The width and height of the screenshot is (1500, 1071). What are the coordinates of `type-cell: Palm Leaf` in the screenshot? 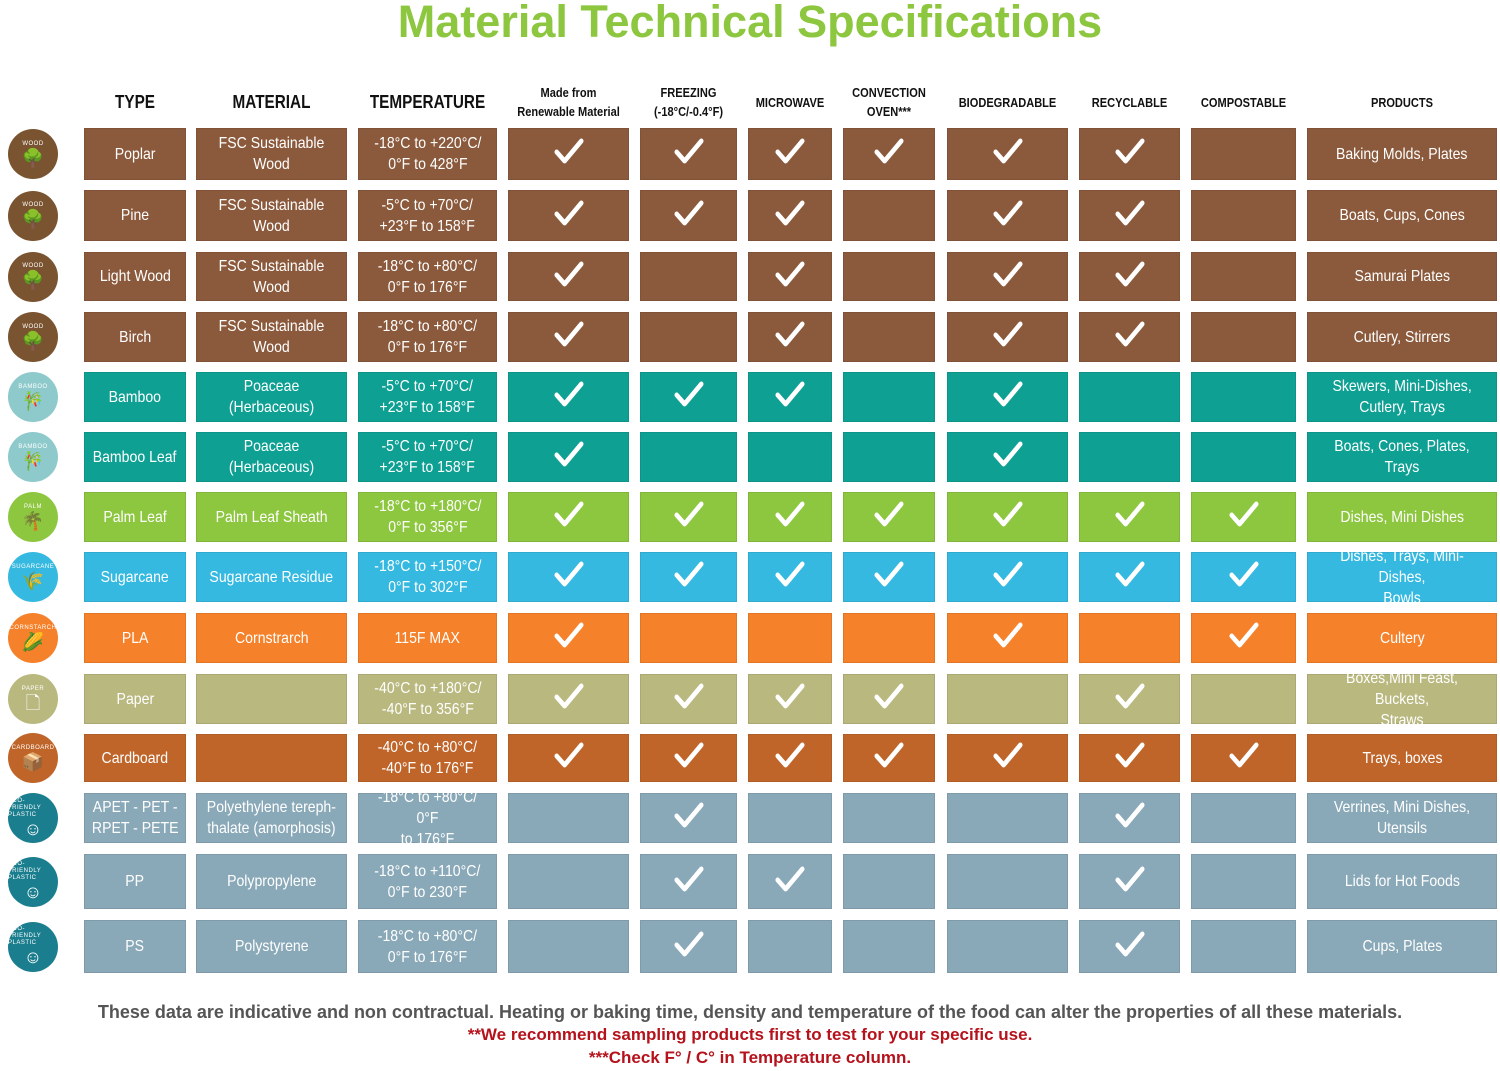 It's located at (135, 517).